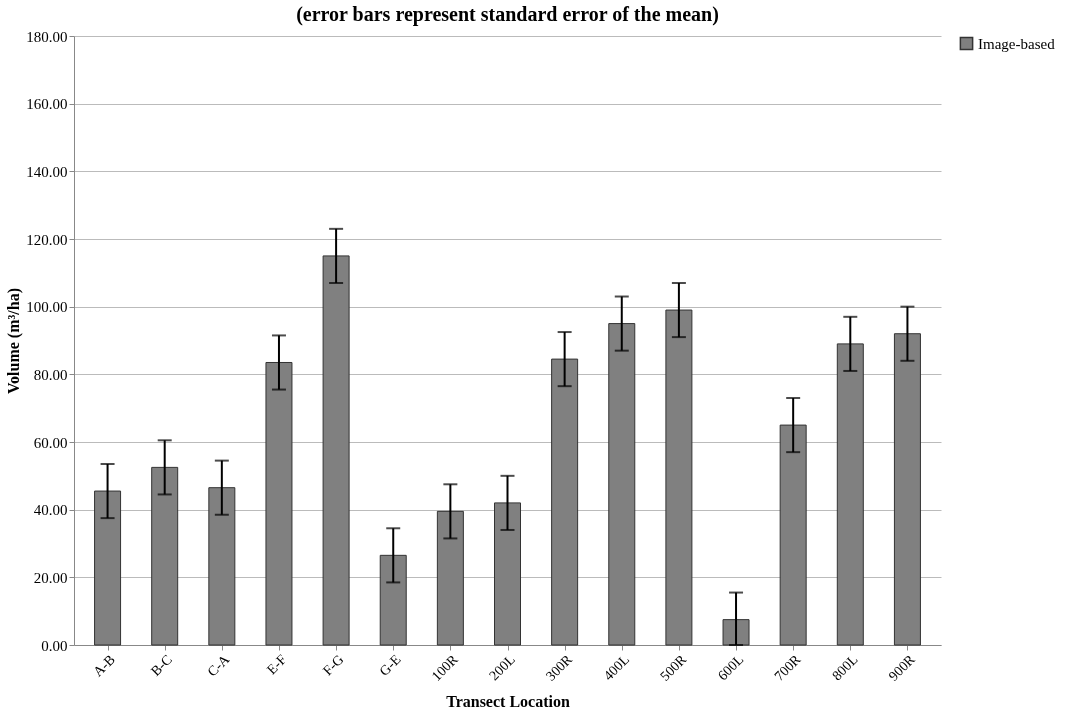 Image resolution: width=1076 pixels, height=727 pixels. Describe the element at coordinates (845, 667) in the screenshot. I see `x-tick-label: 800L` at that location.